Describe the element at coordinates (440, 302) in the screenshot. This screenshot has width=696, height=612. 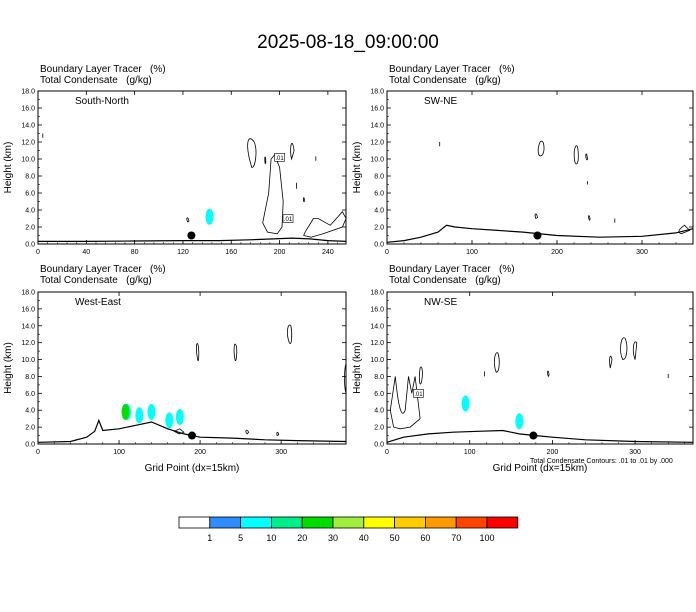
I see `panel-direction-label: NW-SE` at that location.